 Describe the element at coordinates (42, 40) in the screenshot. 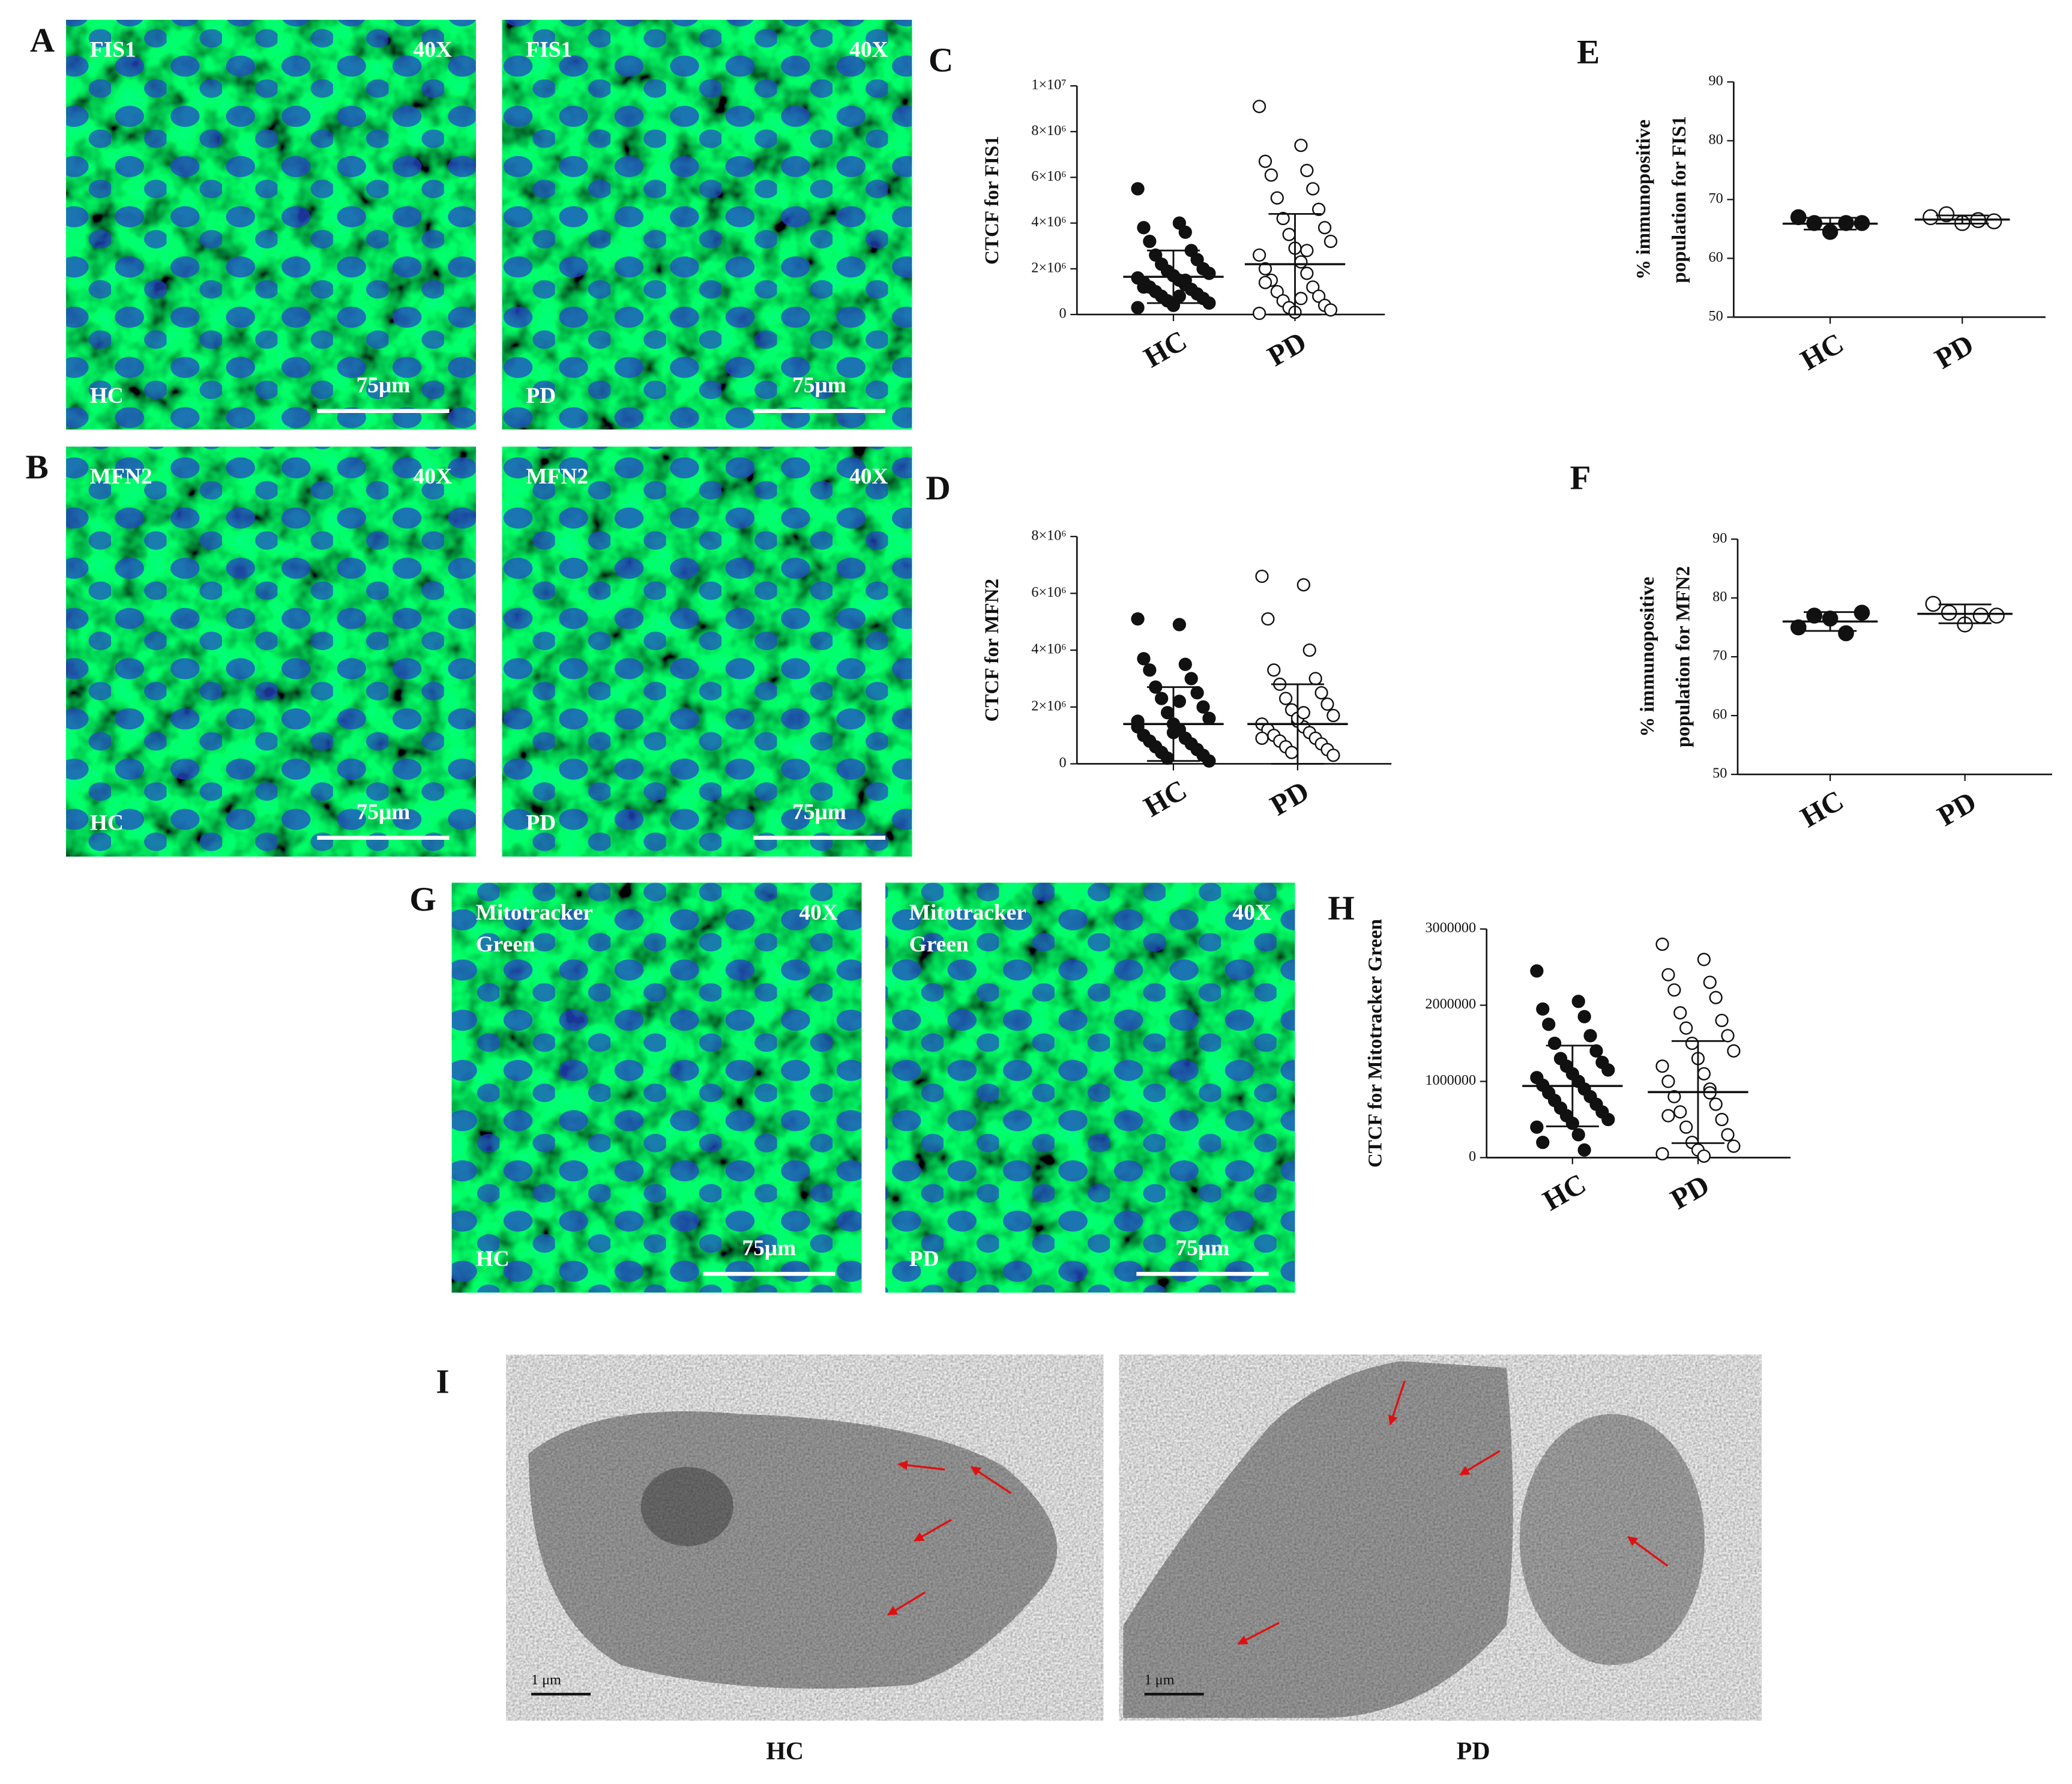

I see `panel-letter: A` at that location.